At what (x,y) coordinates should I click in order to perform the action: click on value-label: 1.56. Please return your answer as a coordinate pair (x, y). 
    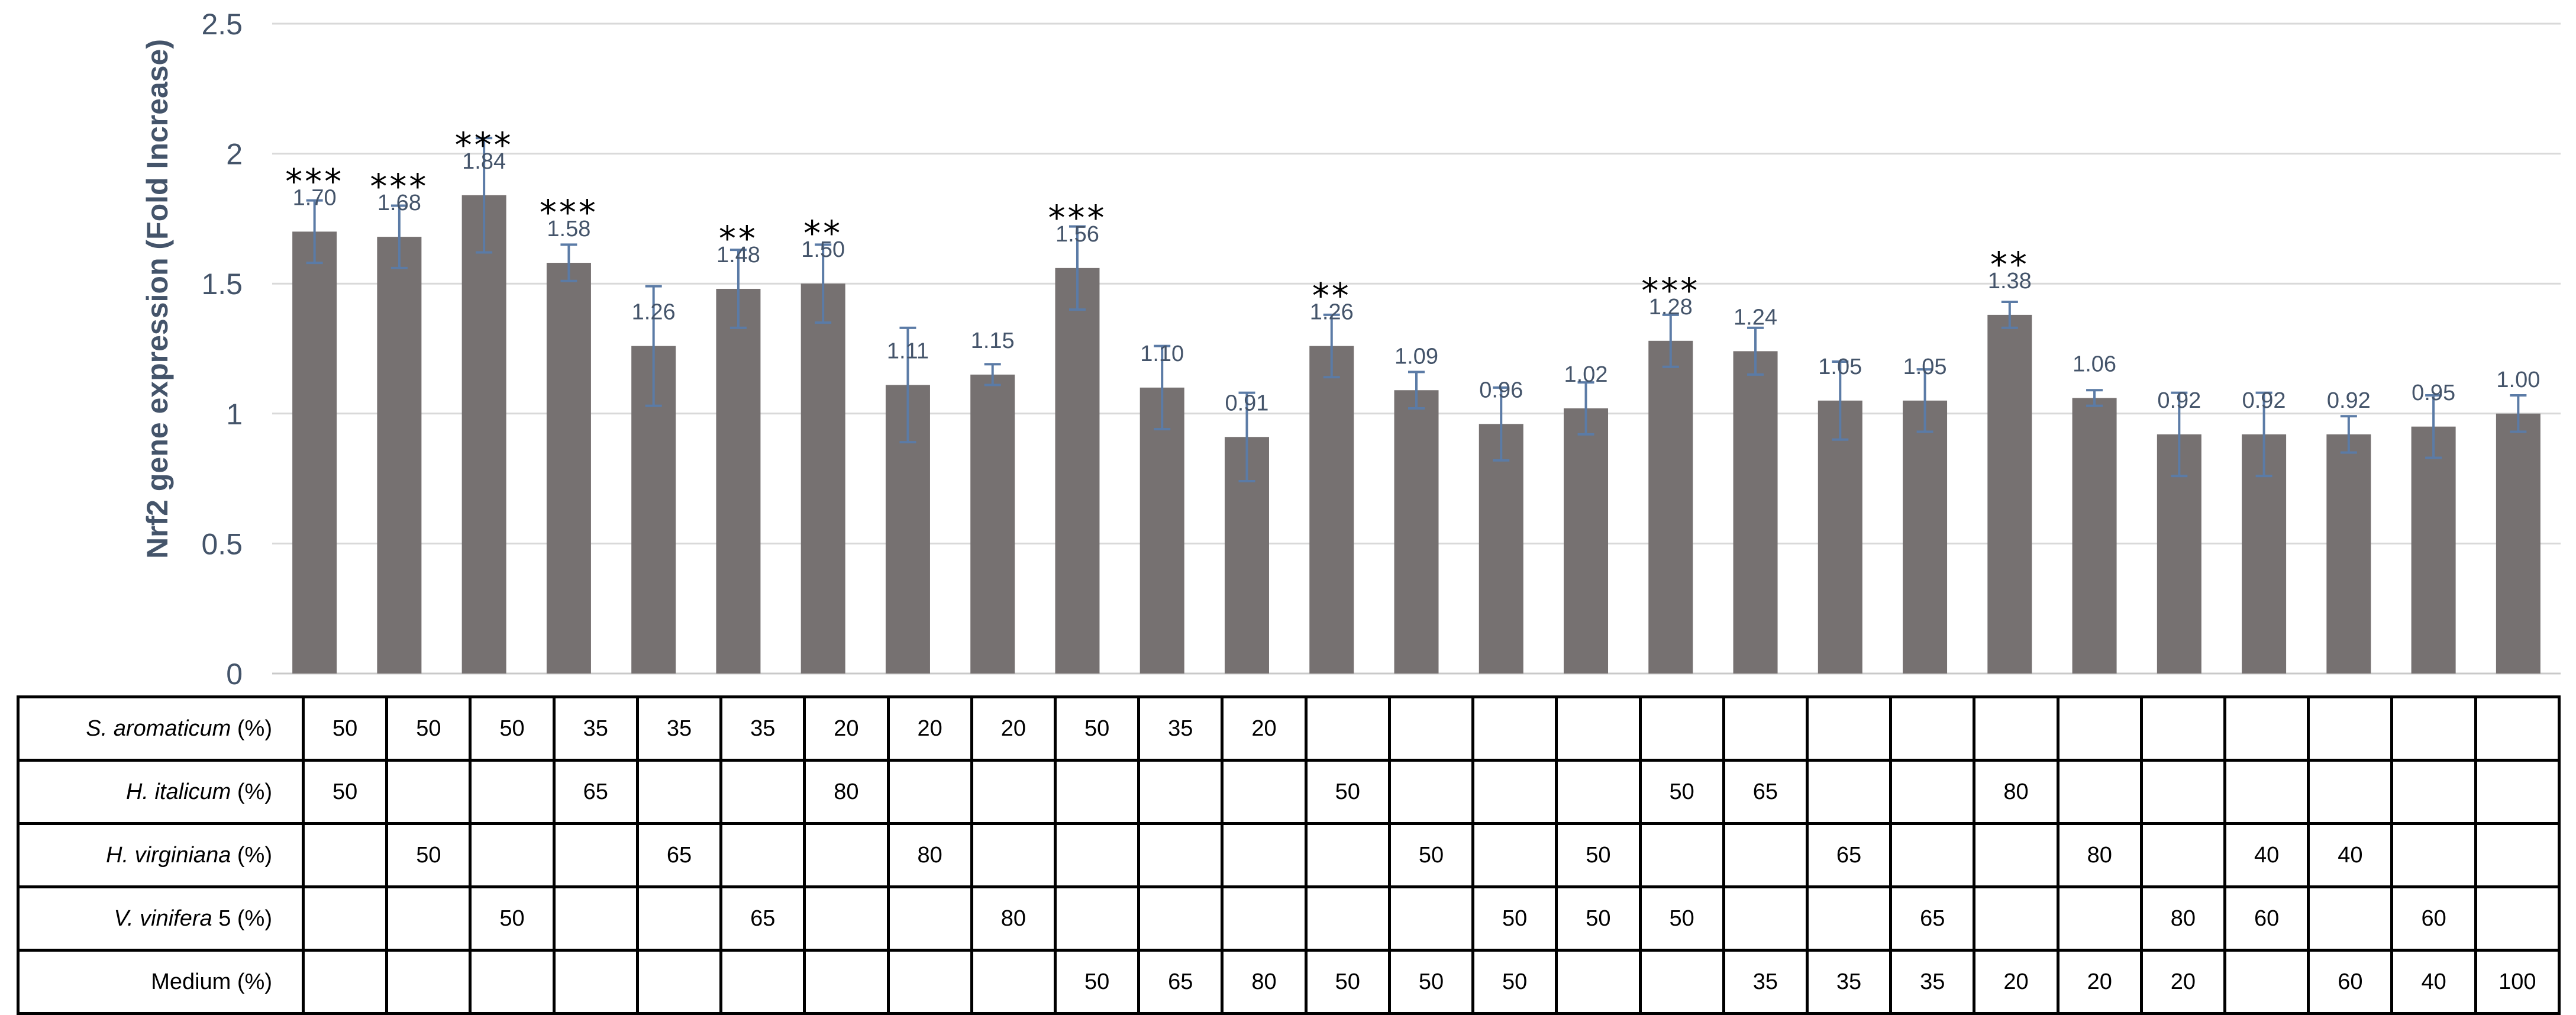
    Looking at the image, I should click on (1077, 234).